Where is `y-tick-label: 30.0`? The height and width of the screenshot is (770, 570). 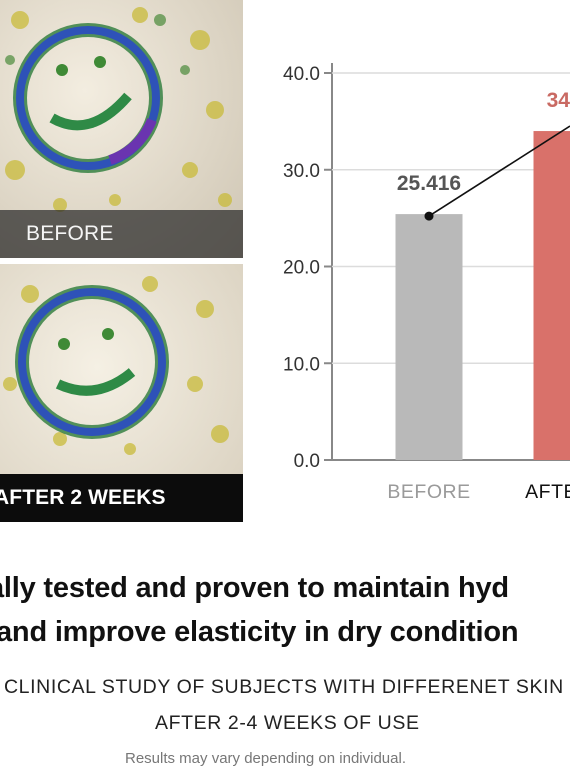
y-tick-label: 30.0 is located at coordinates (301, 171).